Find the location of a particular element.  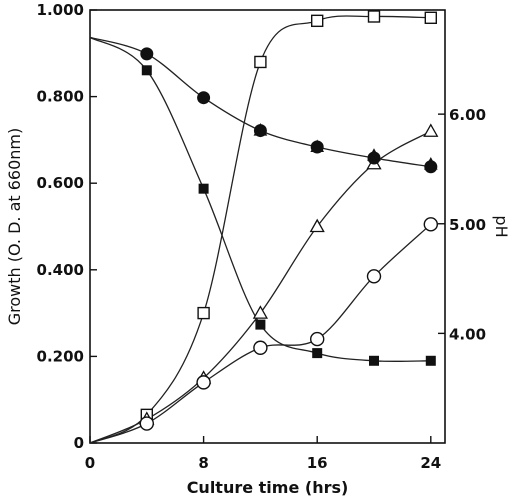

y-tick-label: 0 is located at coordinates (79, 443).